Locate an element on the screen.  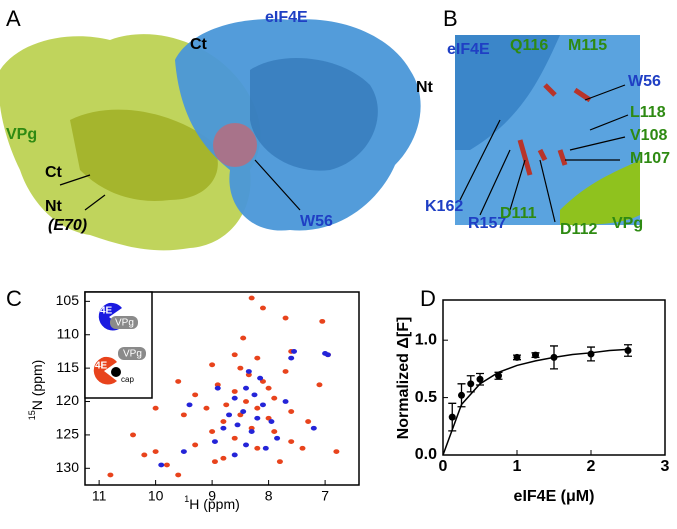
x-tick-label: 1 is located at coordinates (517, 466).